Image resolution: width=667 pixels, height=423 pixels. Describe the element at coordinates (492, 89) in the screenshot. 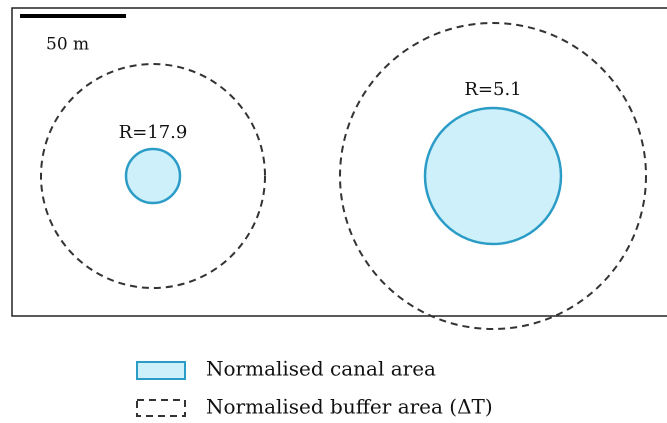

I see `ratio-label: R=5.1` at that location.